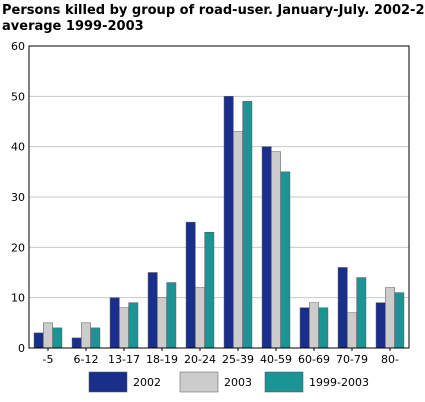 This screenshot has height=402, width=425. Describe the element at coordinates (18, 96) in the screenshot. I see `y-tick-label: 50` at that location.